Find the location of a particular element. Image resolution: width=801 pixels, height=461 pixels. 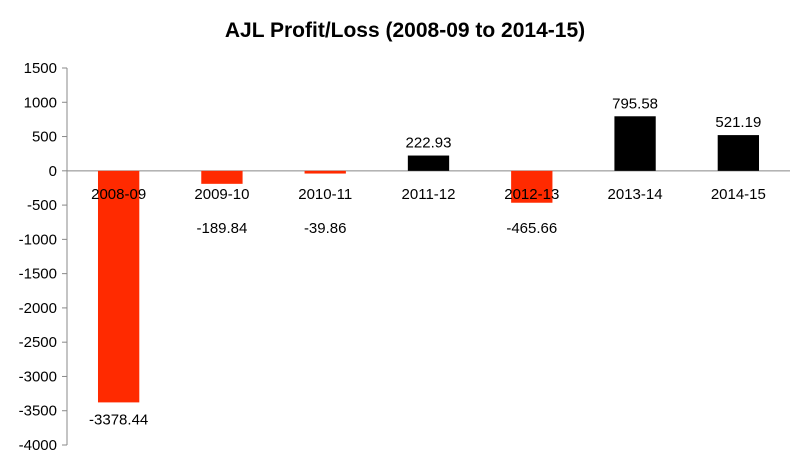

data-label: -3378.44 is located at coordinates (118, 419).